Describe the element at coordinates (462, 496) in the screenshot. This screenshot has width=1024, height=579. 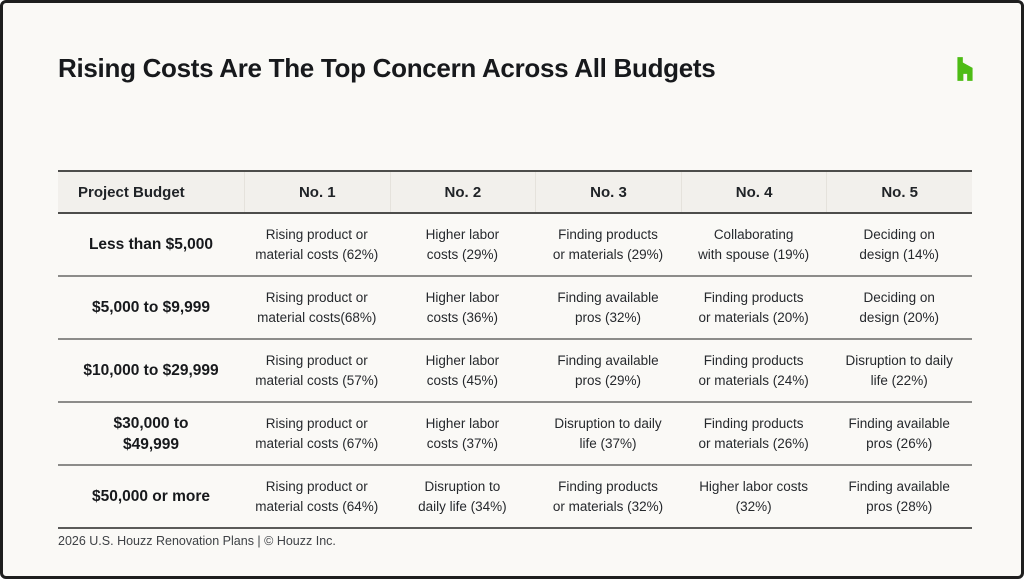
I see `concern-cell: Disruption to daily life (34%)` at that location.